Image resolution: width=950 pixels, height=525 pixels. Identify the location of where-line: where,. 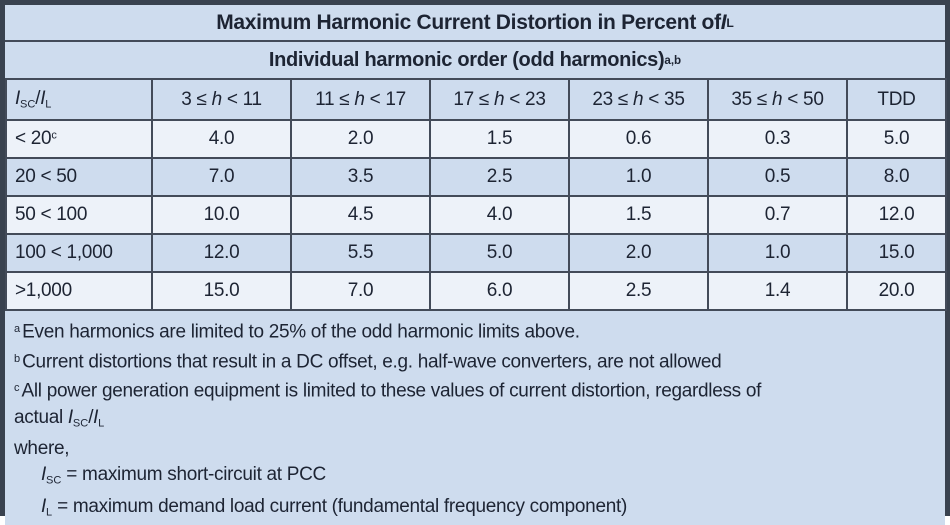
(42, 449).